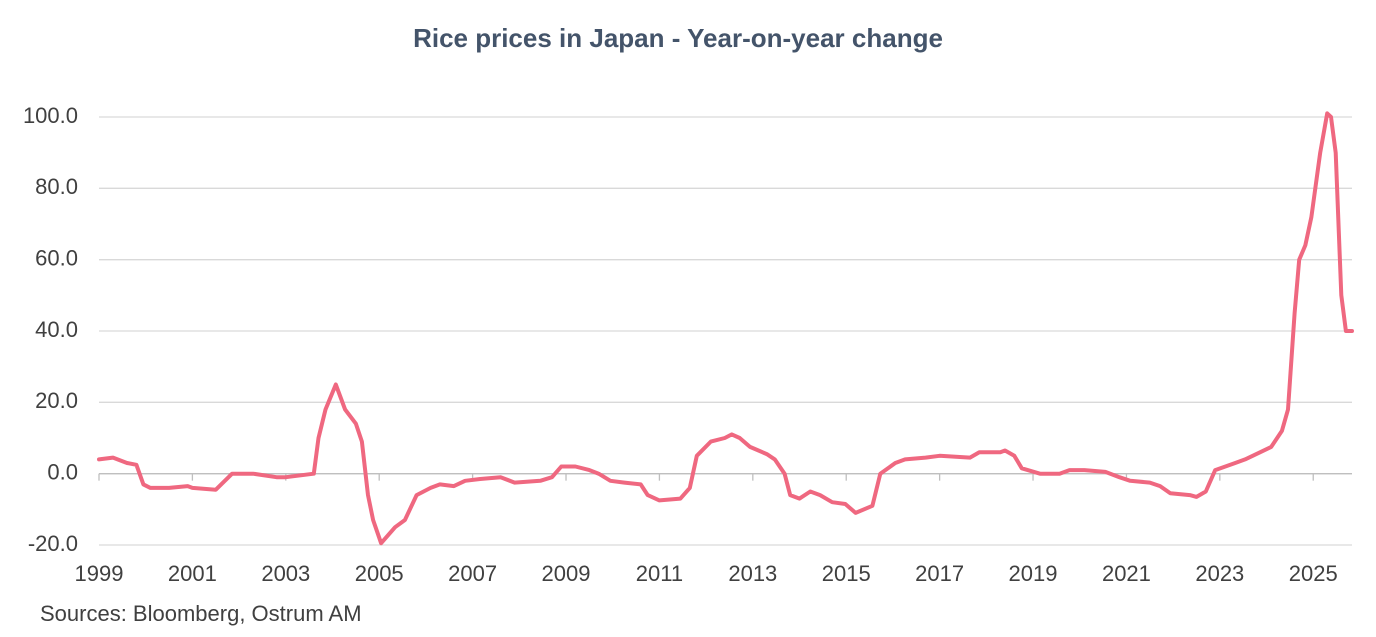 The image size is (1376, 637). What do you see at coordinates (192, 573) in the screenshot?
I see `x-tick-label: 2001` at bounding box center [192, 573].